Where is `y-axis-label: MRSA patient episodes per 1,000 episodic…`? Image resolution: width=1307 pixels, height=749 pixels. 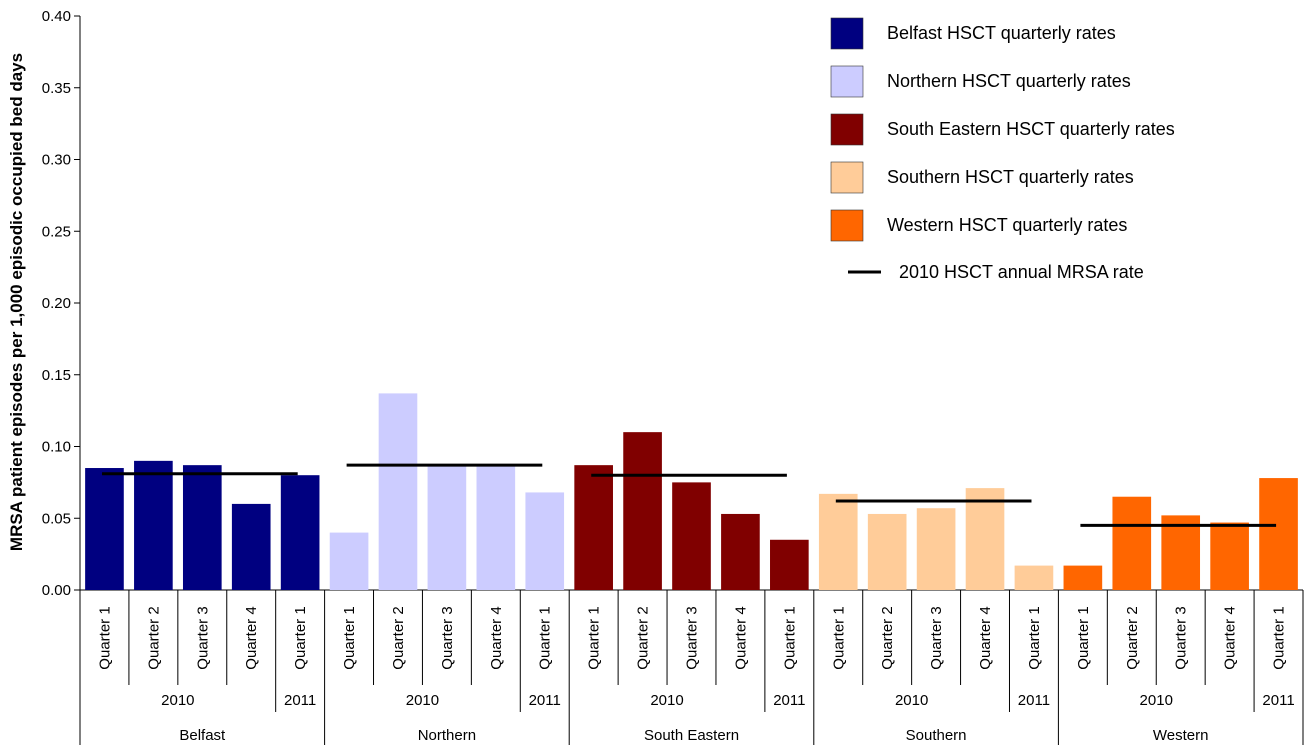
y-axis-label: MRSA patient episodes per 1,000 episodic… is located at coordinates (16, 302).